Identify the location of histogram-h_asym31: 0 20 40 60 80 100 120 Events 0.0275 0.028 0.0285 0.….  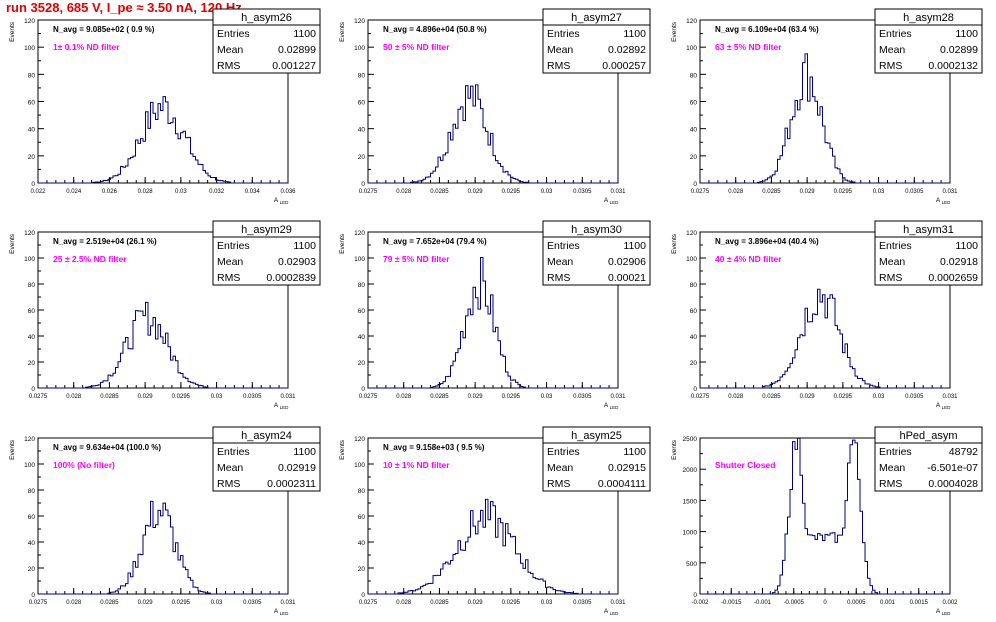
(827, 315).